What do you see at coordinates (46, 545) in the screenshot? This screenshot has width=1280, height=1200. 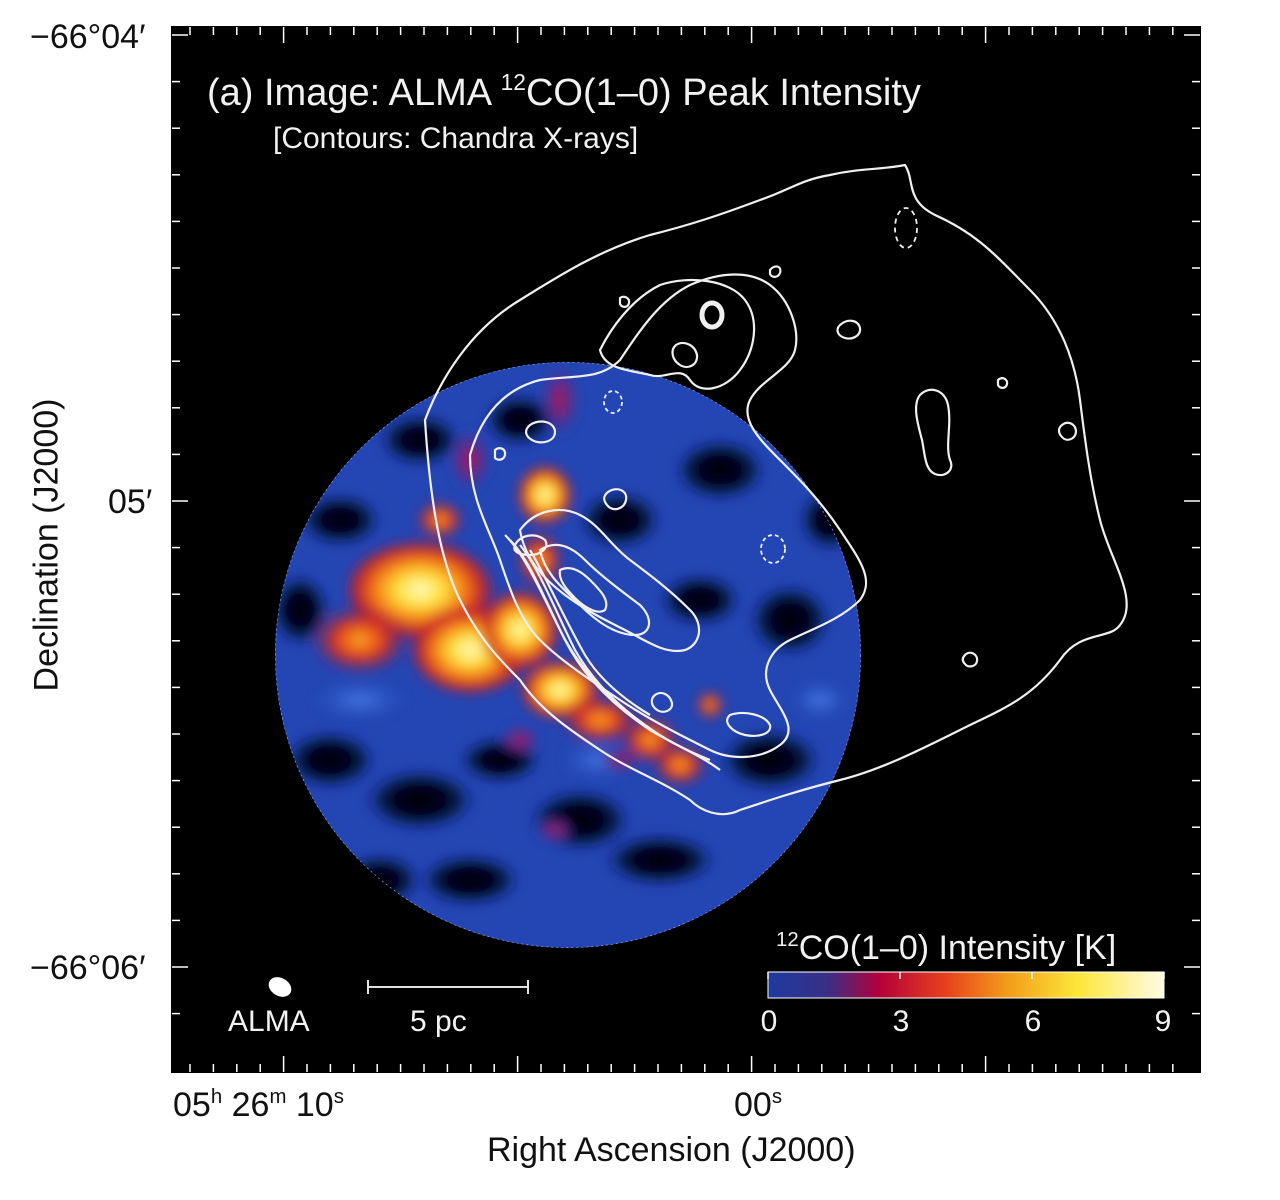 I see `y-axis-label: Declination (J2000)` at bounding box center [46, 545].